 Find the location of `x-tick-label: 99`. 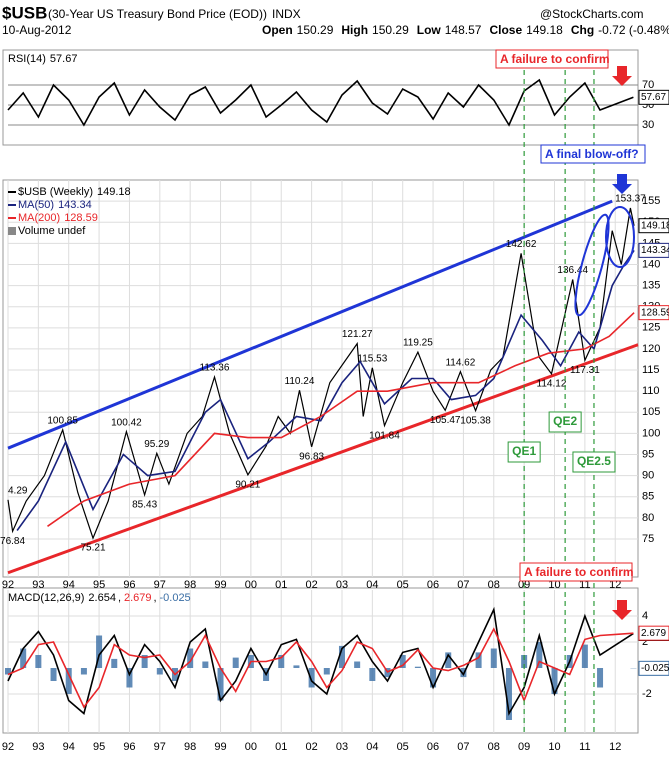

x-tick-label: 99 is located at coordinates (220, 747).